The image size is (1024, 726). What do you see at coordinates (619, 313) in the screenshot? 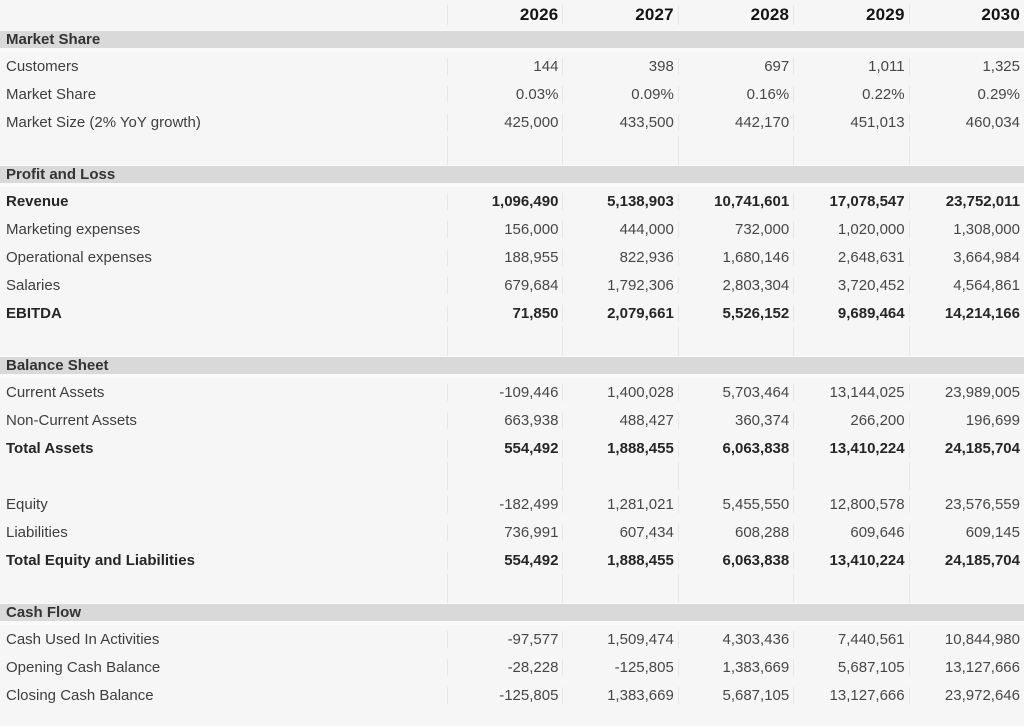
I see `value-cell: 2,079,661` at bounding box center [619, 313].